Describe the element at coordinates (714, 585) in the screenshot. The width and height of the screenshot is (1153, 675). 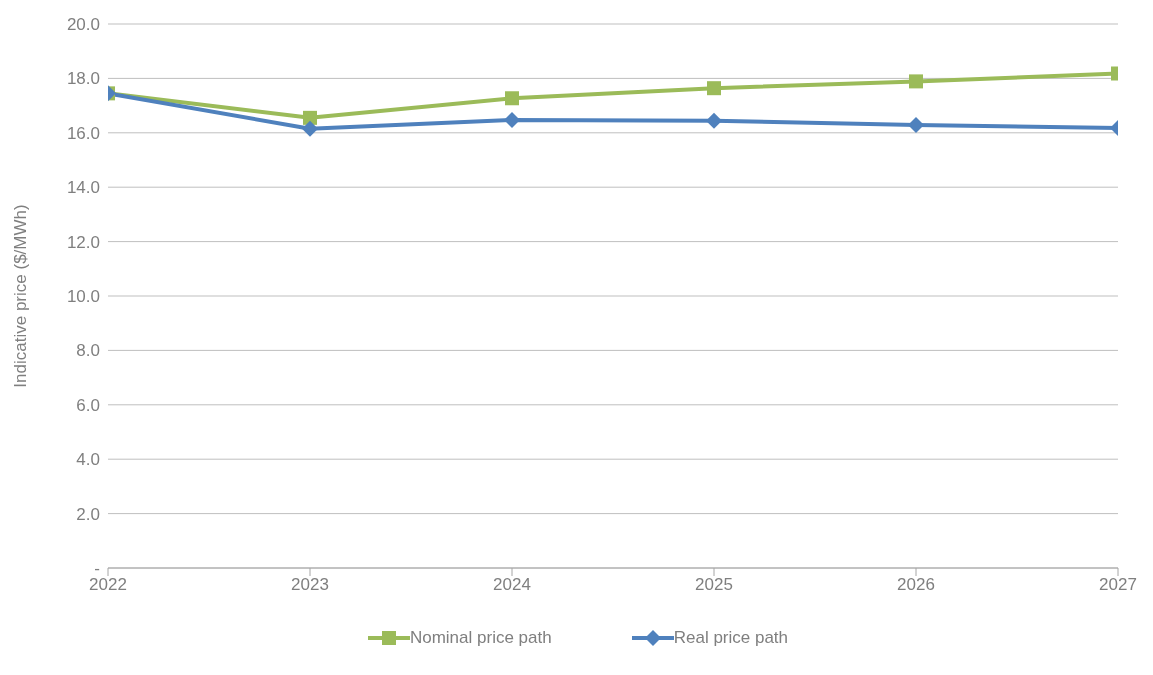
I see `x-tick-label: 2025` at that location.